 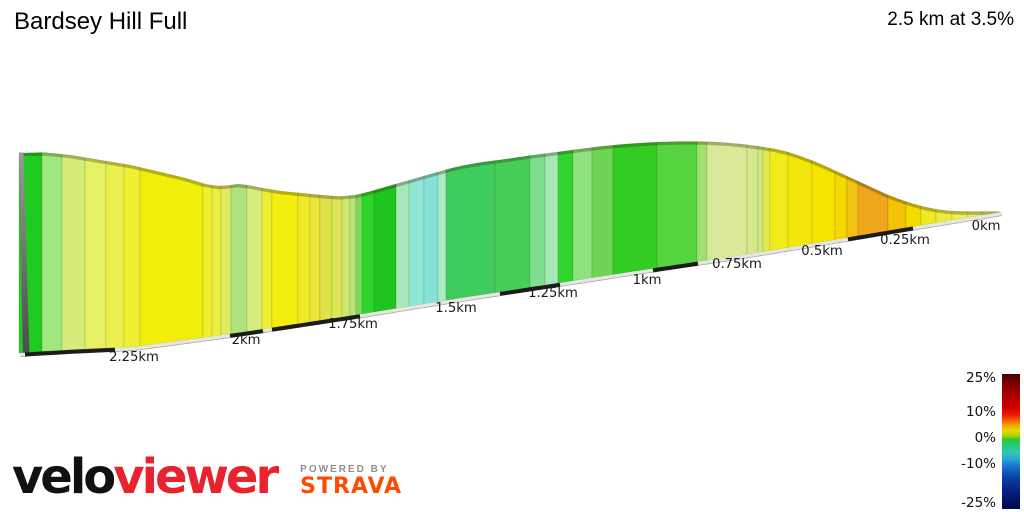 I want to click on legend-label: 25%, so click(x=981, y=378).